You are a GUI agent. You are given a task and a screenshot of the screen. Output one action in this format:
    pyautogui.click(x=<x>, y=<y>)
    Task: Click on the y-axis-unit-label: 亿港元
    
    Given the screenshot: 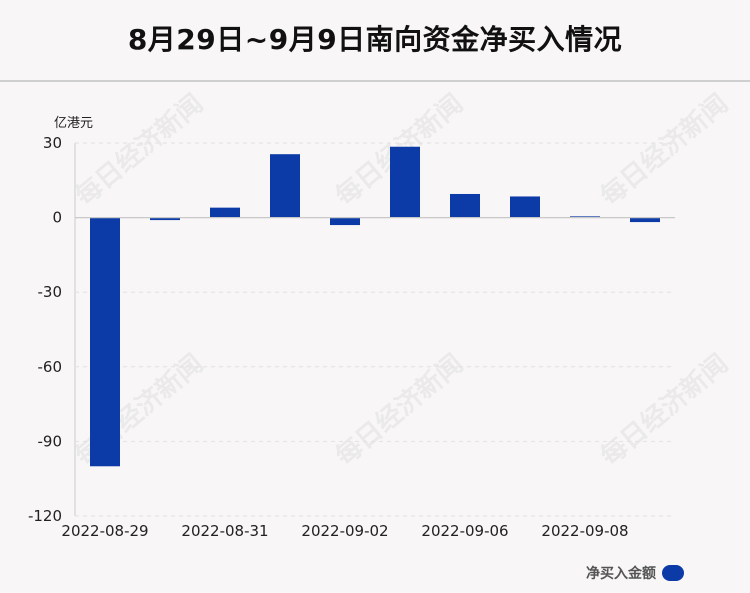 What is the action you would take?
    pyautogui.click(x=74, y=123)
    